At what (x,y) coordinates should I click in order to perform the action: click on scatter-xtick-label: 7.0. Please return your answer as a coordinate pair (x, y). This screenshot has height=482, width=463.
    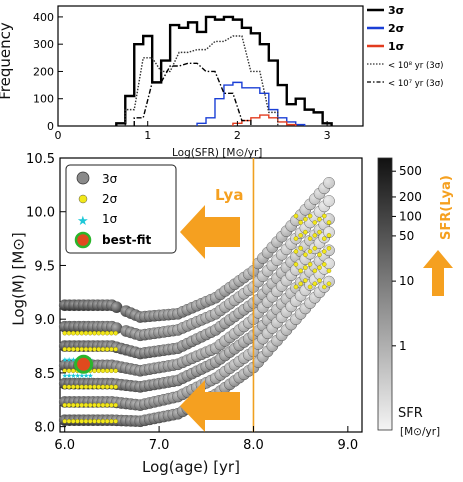
    Looking at the image, I should click on (159, 445).